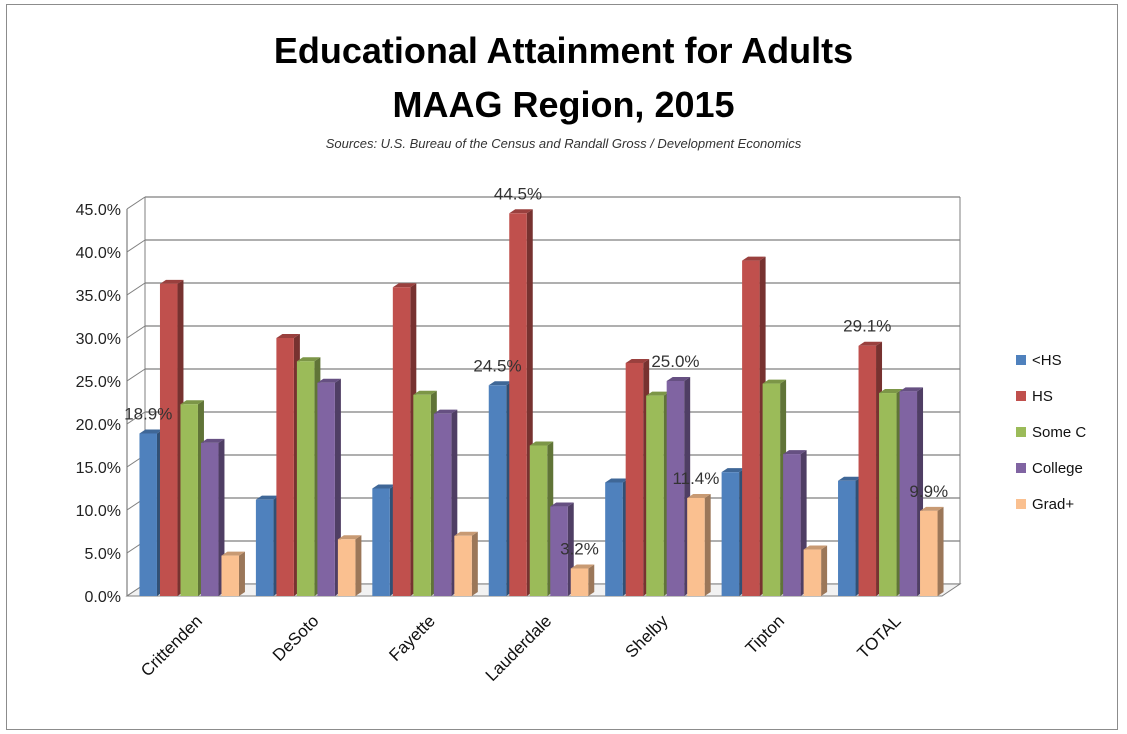 The width and height of the screenshot is (1127, 734). What do you see at coordinates (519, 648) in the screenshot?
I see `x-tick-label: Lauderdale` at bounding box center [519, 648].